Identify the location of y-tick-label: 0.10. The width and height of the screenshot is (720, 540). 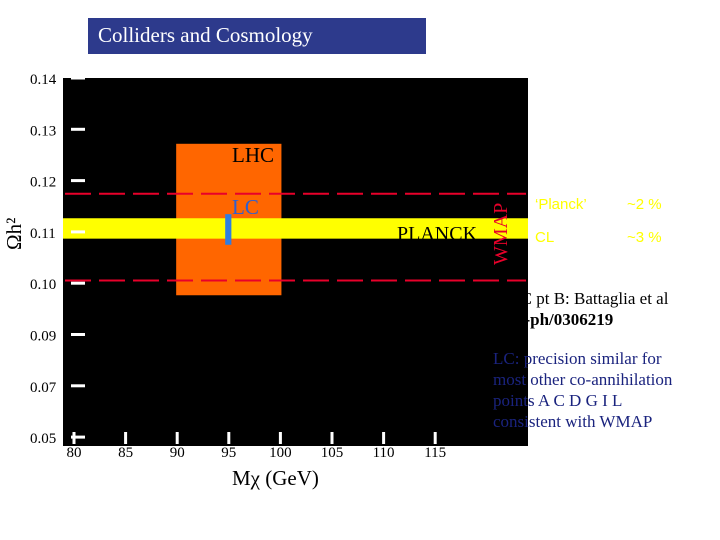
(43, 285).